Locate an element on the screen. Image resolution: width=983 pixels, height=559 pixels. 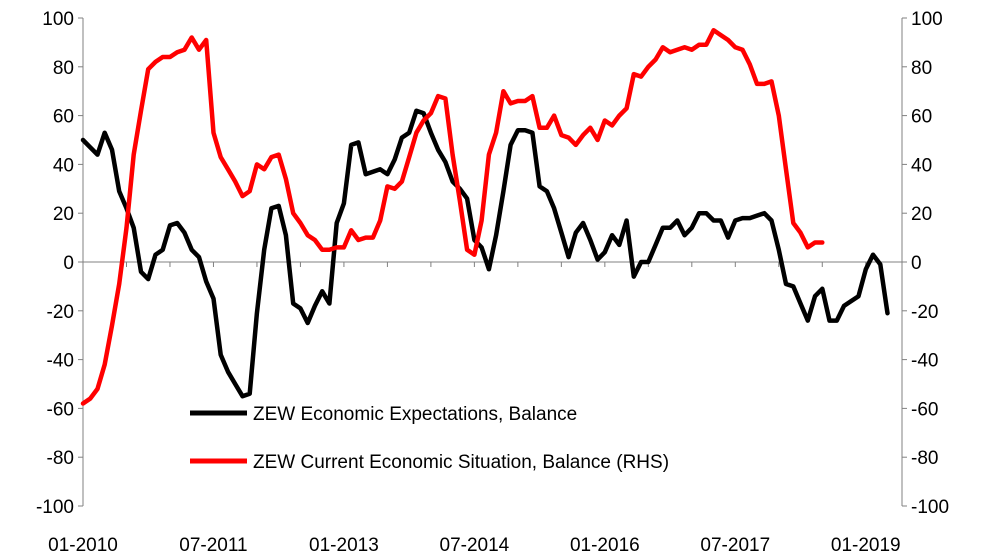
y-tick-label-left: 100 is located at coordinates (58, 19).